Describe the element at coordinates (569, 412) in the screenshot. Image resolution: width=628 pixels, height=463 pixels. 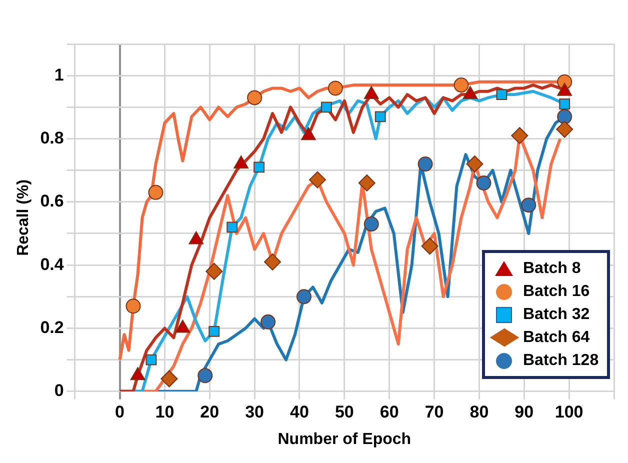
I see `x-tick-label: 100` at that location.